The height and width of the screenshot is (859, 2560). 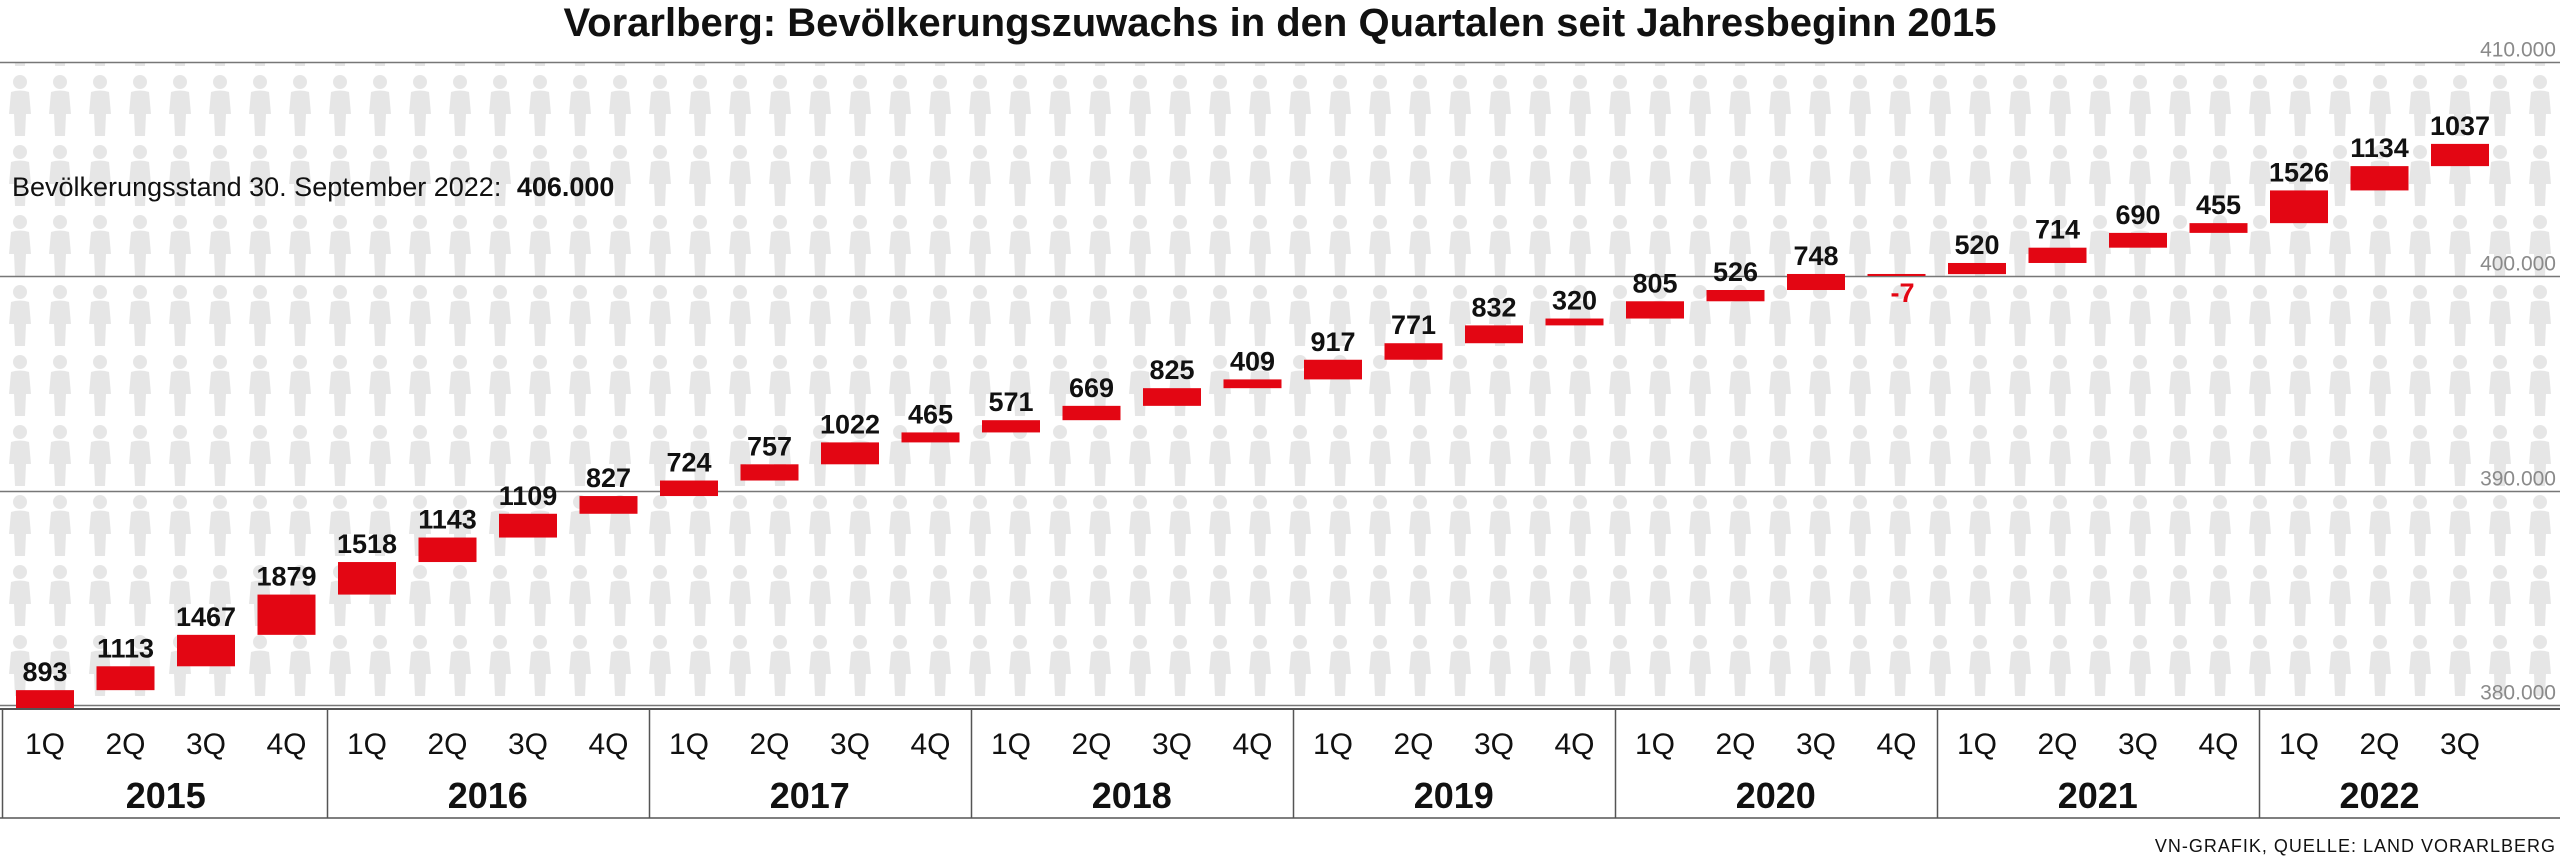 I want to click on value-label-2016-2Q: 1143, so click(x=447, y=520).